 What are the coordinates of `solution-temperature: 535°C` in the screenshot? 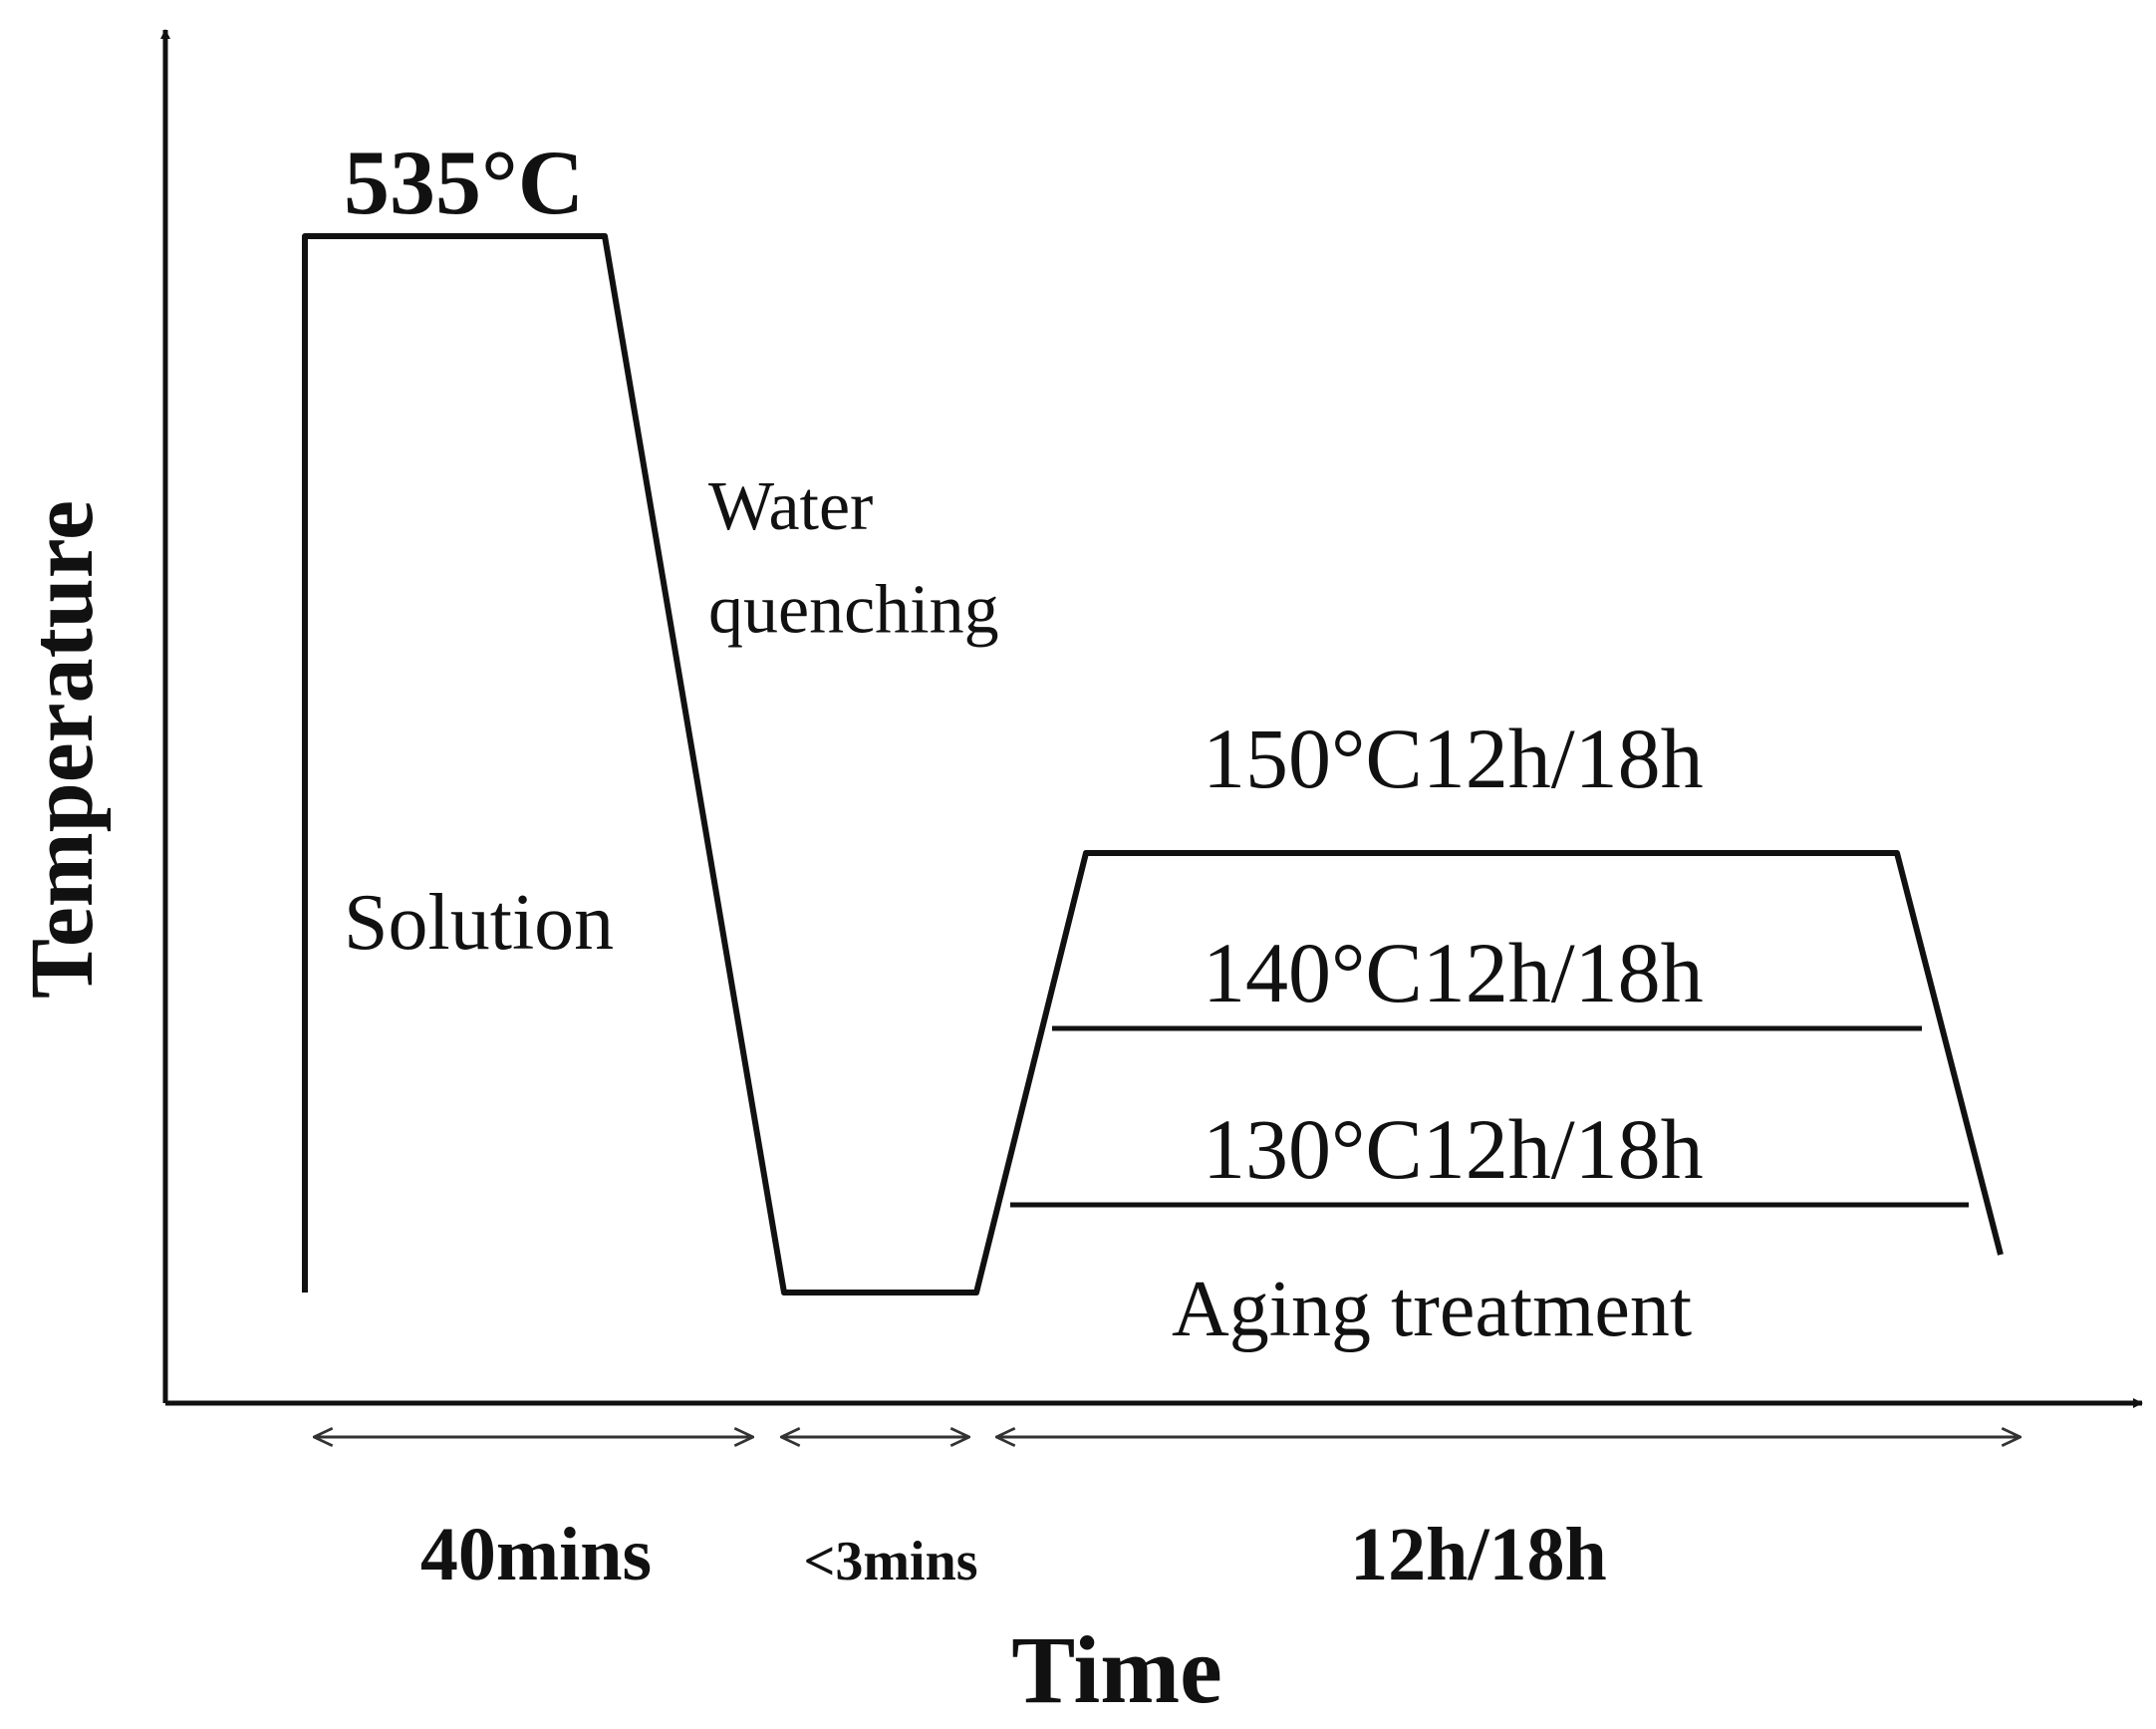 It's located at (464, 182).